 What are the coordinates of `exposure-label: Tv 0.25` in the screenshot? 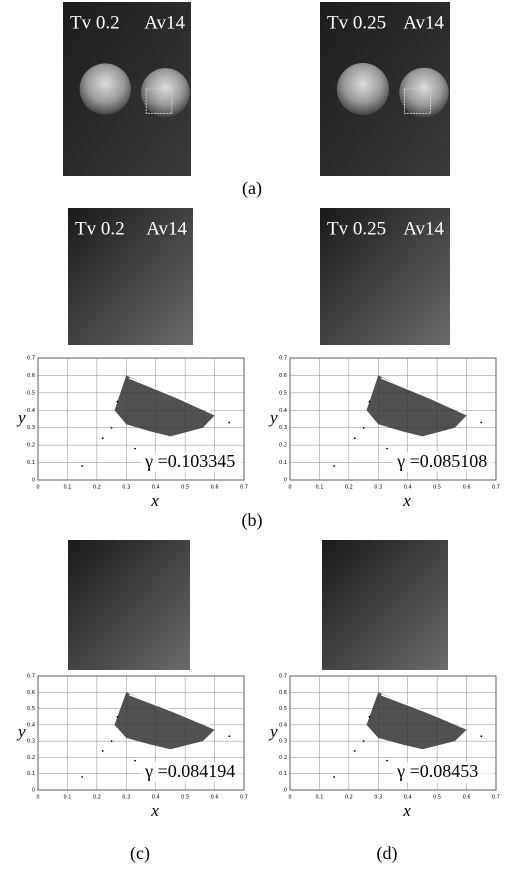 It's located at (356, 228).